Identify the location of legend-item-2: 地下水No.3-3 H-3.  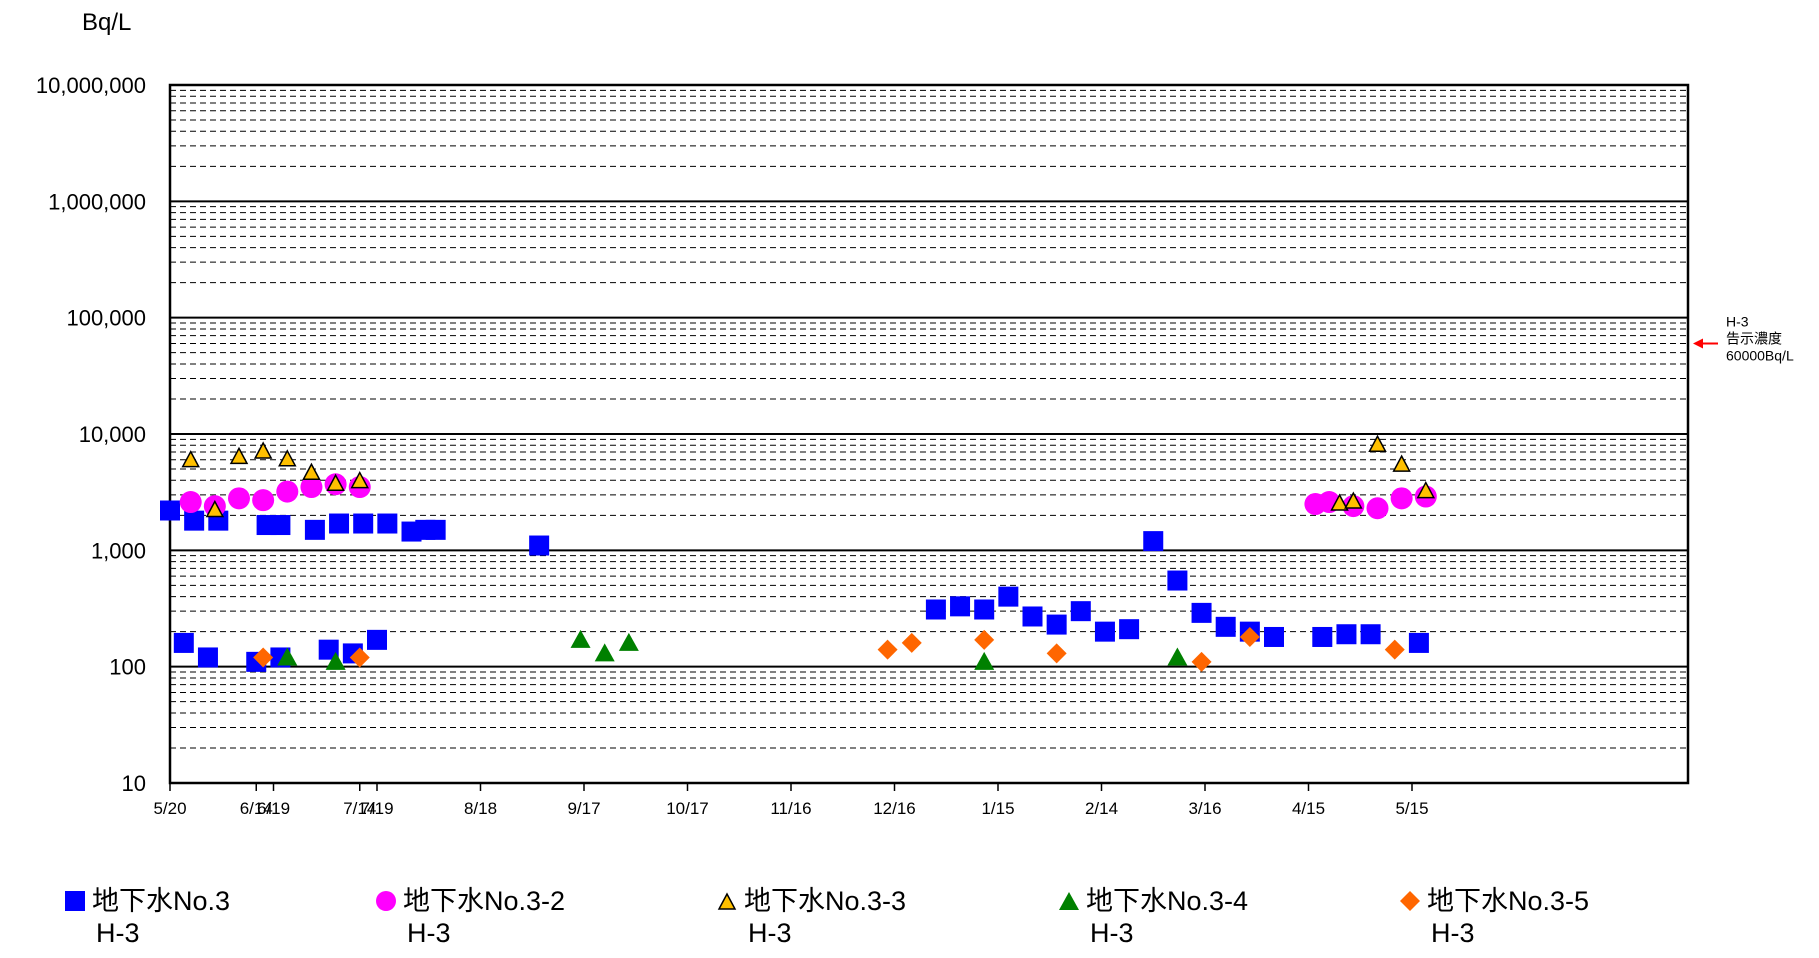
(811, 917).